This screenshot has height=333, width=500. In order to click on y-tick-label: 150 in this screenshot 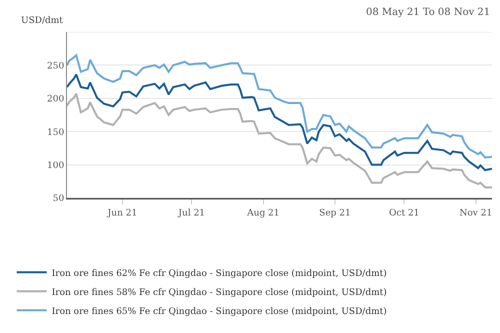, I will do `click(55, 133)`.